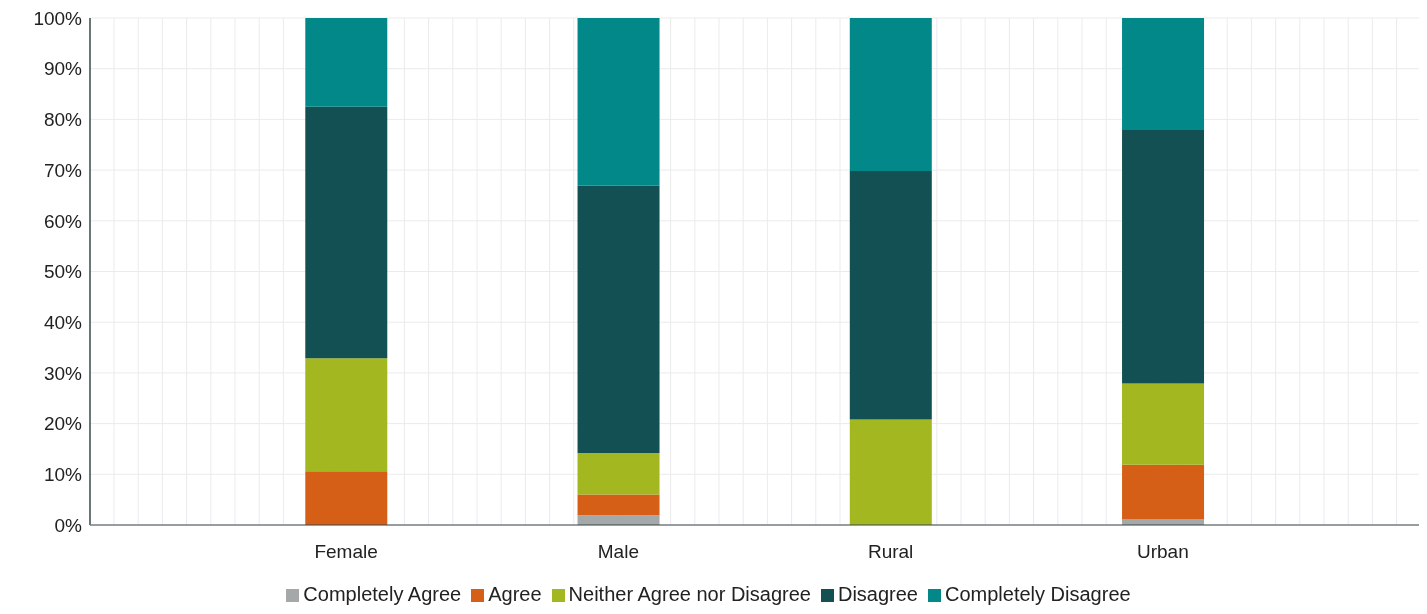  What do you see at coordinates (63, 322) in the screenshot?
I see `y-tick-label: 40%` at bounding box center [63, 322].